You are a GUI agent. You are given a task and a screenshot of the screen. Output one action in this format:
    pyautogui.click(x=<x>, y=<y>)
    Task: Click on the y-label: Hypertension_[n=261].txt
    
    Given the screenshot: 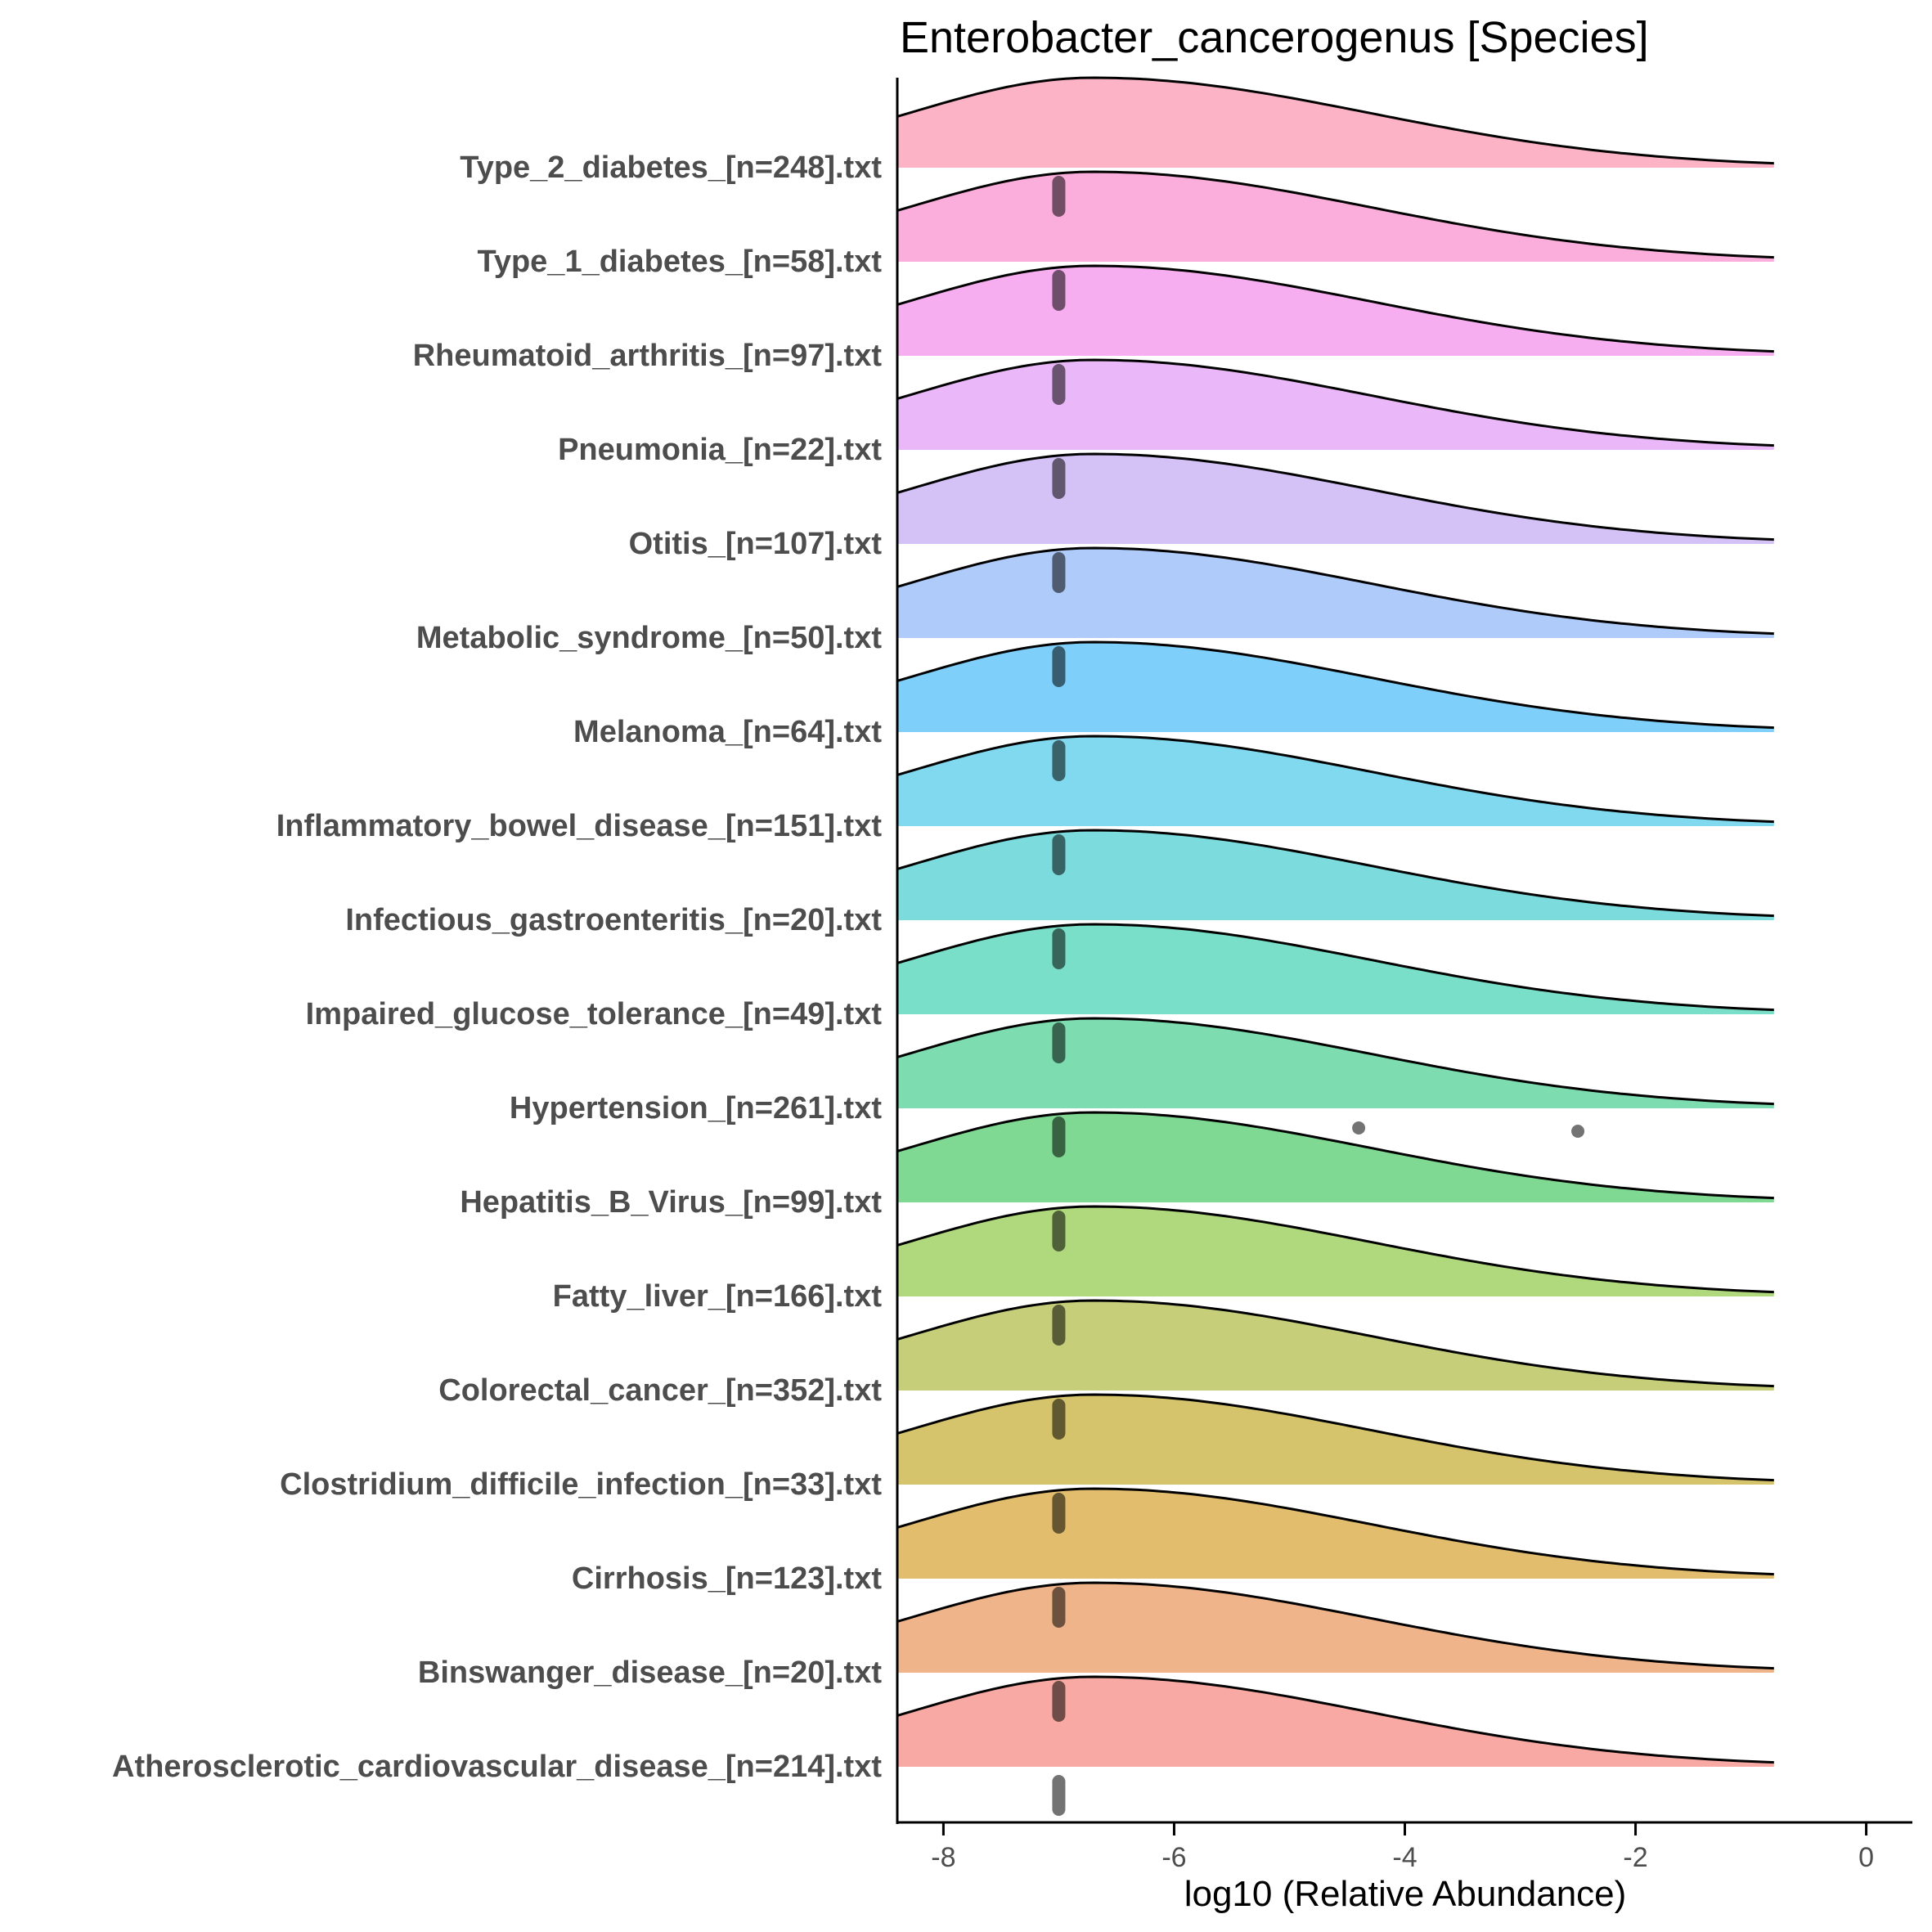 What is the action you would take?
    pyautogui.click(x=696, y=1109)
    